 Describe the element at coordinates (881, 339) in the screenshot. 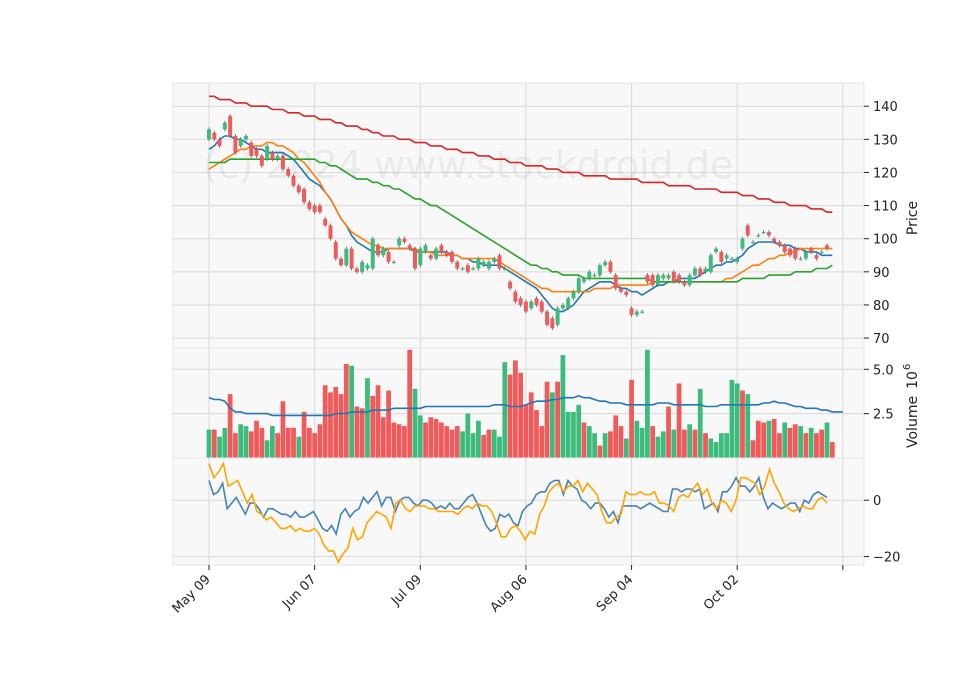

I see `price-tick-label: 70` at that location.